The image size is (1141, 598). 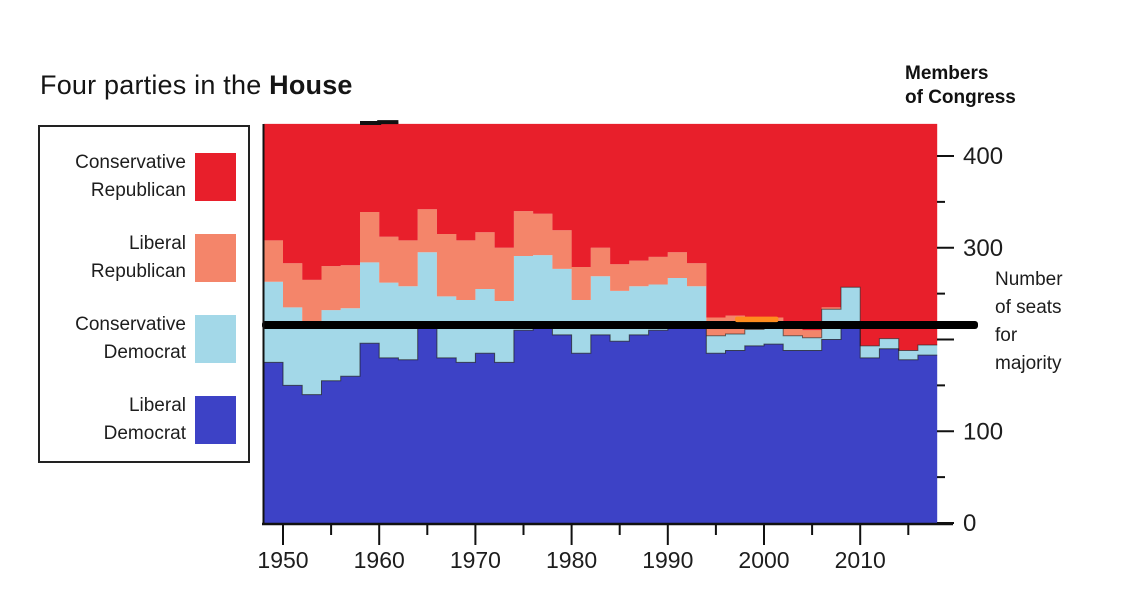 I want to click on legend-item-liberal-democrat: Liberal Democrat, so click(x=137, y=420).